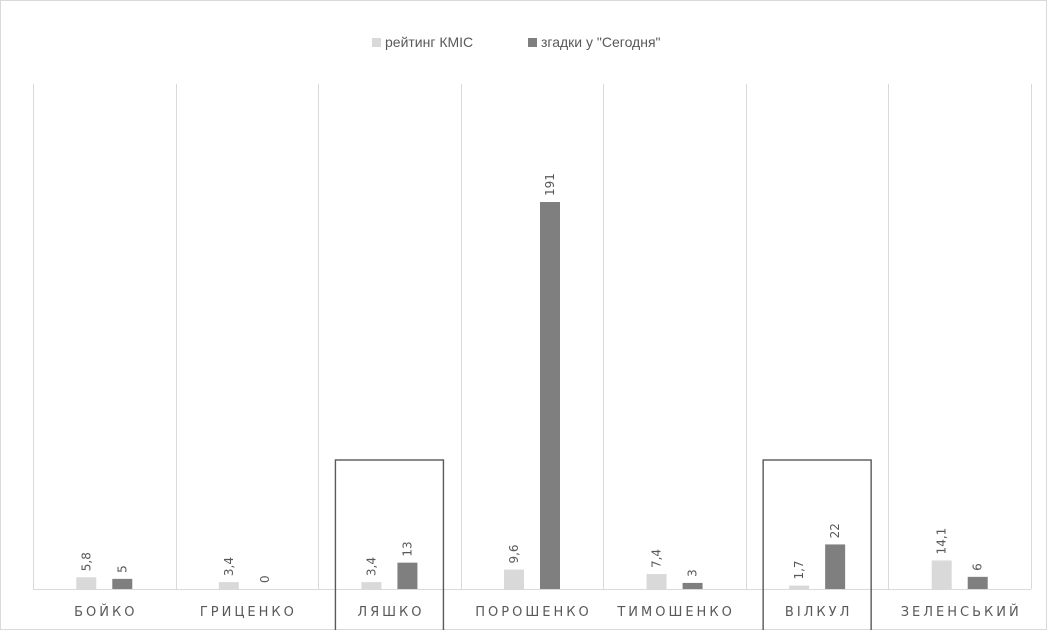  I want to click on bar-вілкул-series-2, so click(835, 566).